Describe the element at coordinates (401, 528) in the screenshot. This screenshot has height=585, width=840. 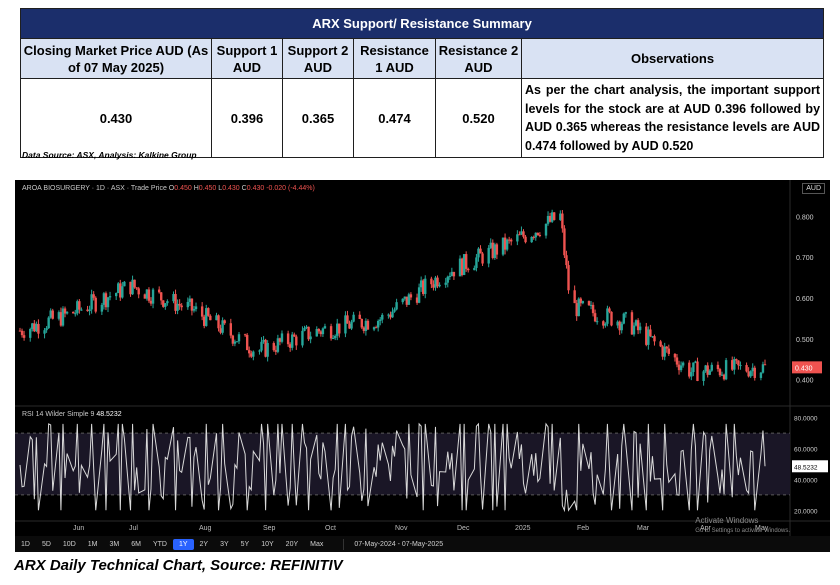
I see `time-axis-label: Nov` at that location.